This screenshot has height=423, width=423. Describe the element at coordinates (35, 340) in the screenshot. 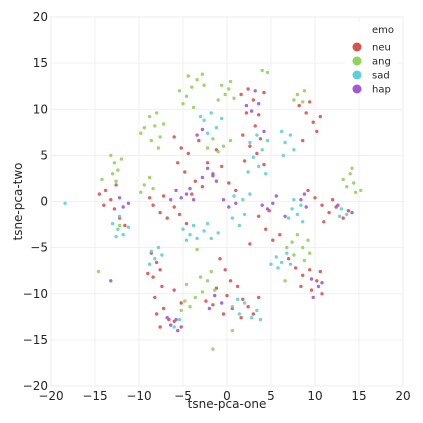

I see `y-tick-label: −15` at that location.